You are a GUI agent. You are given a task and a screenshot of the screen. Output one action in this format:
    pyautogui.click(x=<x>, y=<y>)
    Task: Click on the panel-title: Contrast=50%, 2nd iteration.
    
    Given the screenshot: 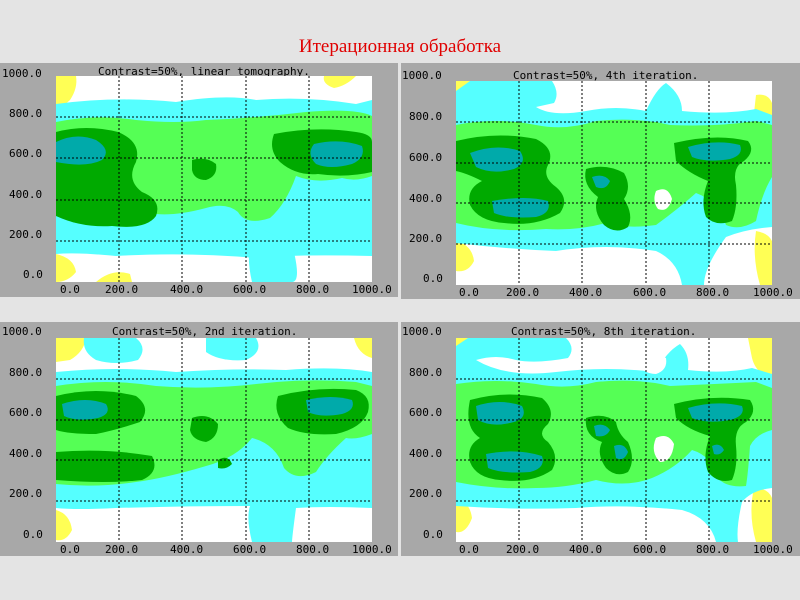 What is the action you would take?
    pyautogui.click(x=205, y=331)
    